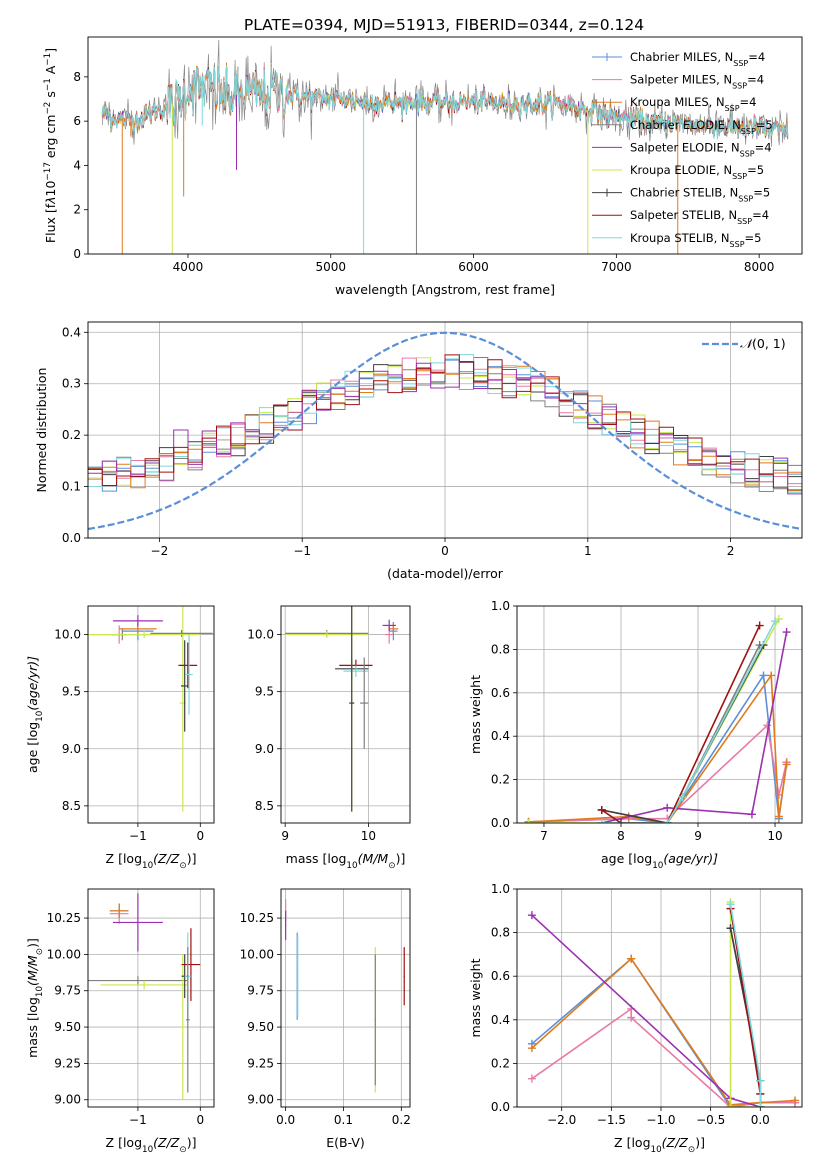  What do you see at coordinates (698, 836) in the screenshot?
I see `x-tick-label: 9` at bounding box center [698, 836].